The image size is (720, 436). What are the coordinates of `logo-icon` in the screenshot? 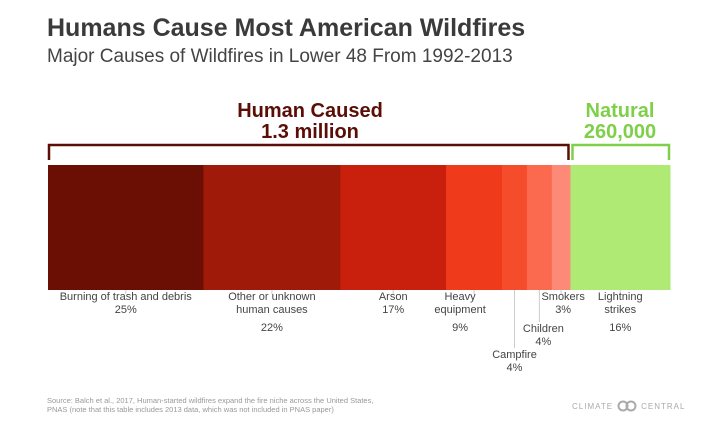 It's located at (627, 406).